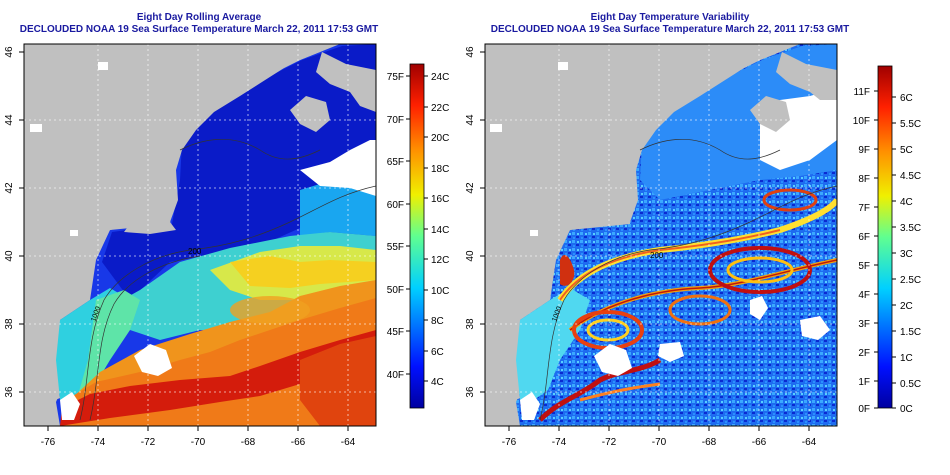 The image size is (950, 475). Describe the element at coordinates (861, 121) in the screenshot. I see `right-cb-f-label: 10F` at that location.